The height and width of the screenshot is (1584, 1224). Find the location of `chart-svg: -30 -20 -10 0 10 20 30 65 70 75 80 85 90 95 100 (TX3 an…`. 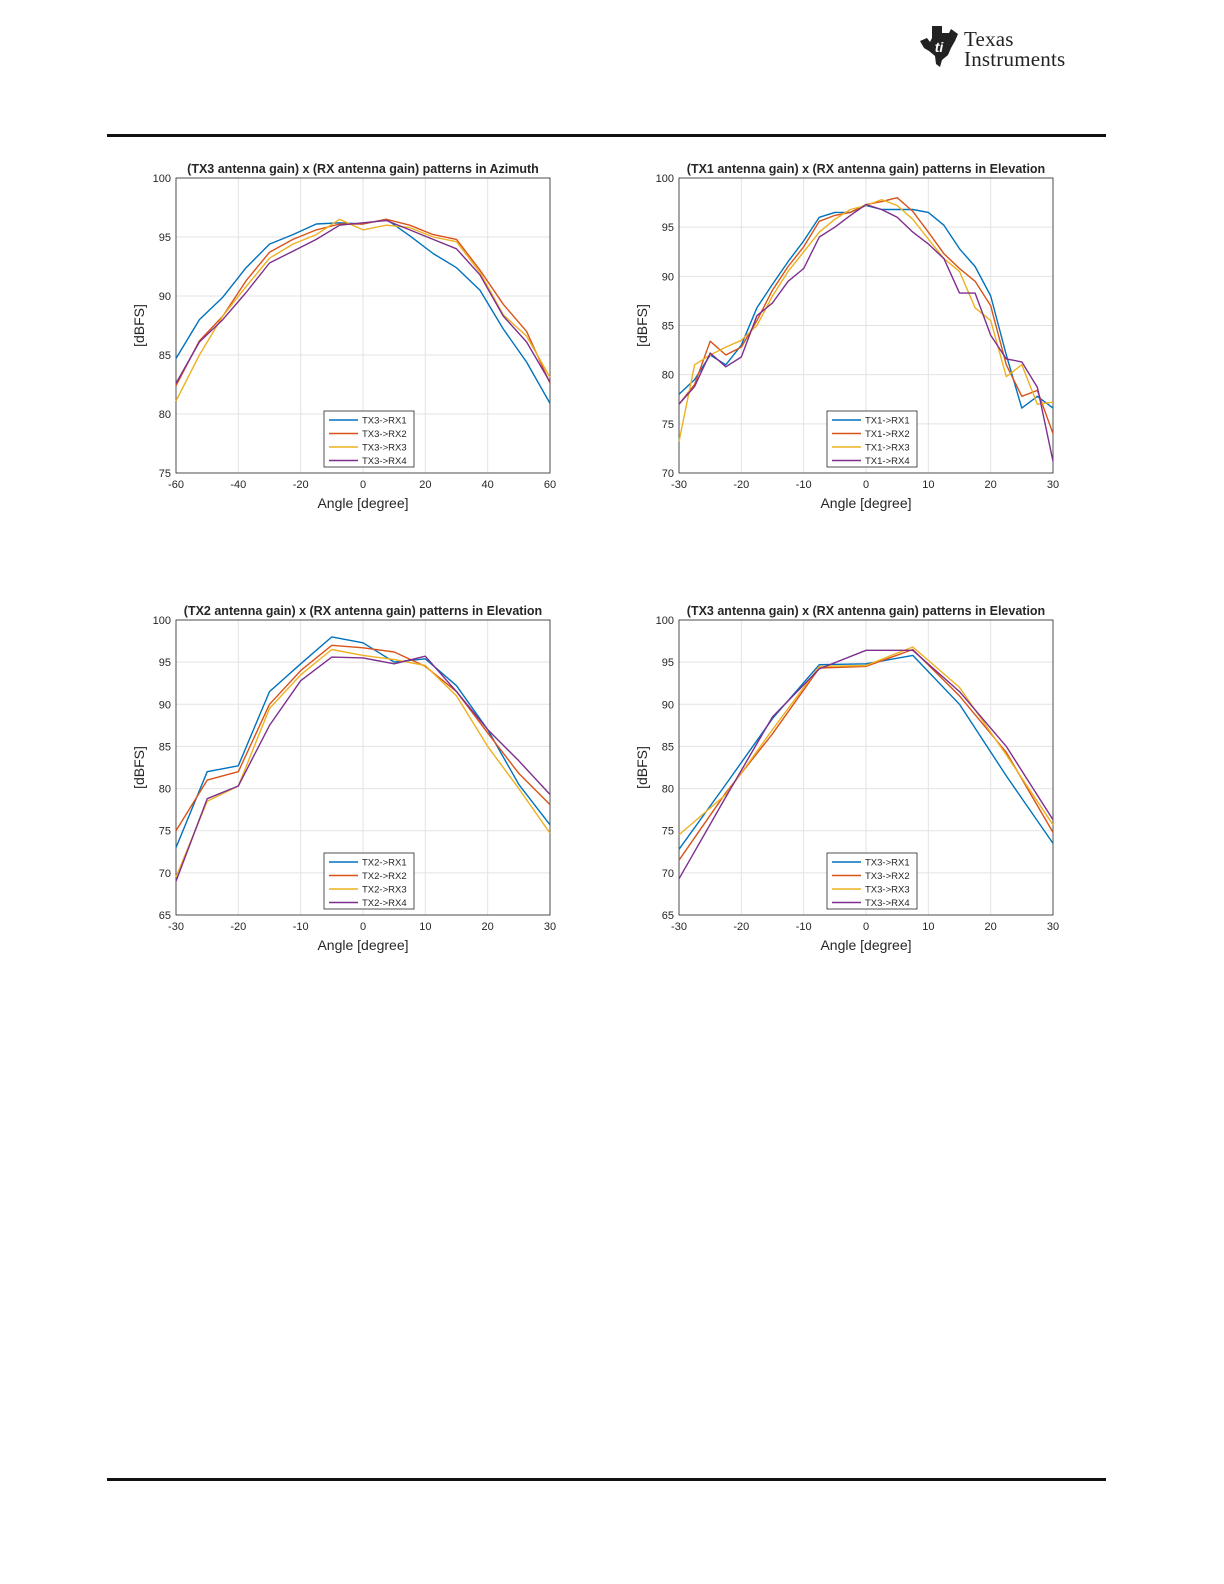

chart-svg: -30 -20 -10 0 10 20 30 65 70 75 80 85 90 95 100 (TX3 an… is located at coordinates (846, 778).